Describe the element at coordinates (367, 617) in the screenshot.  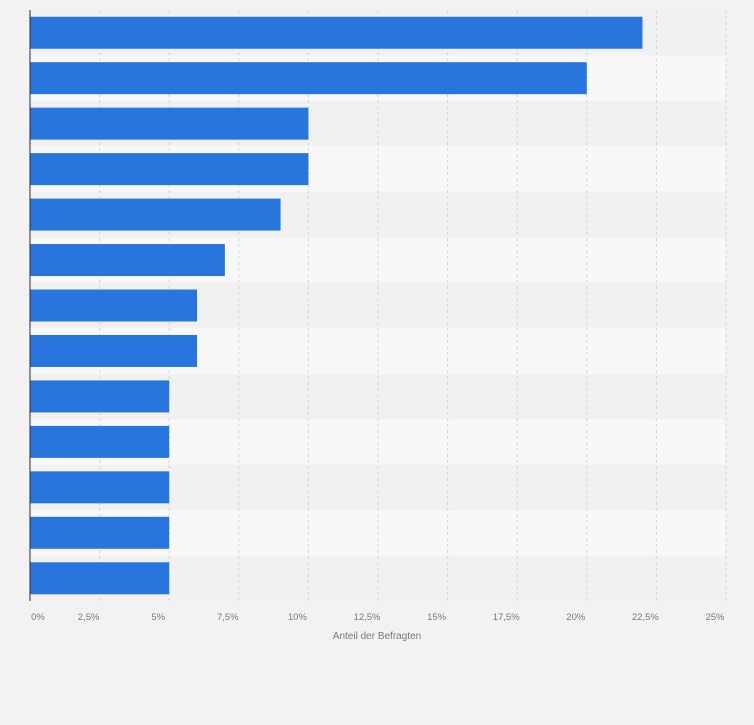
I see `x-tick-label: 12,5%` at that location.